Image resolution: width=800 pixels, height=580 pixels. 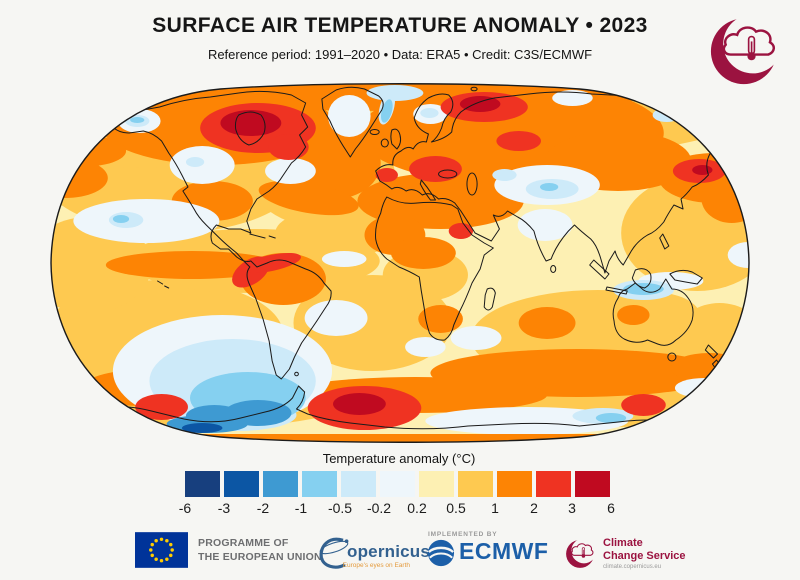 I want to click on copernicus-logo-icon, so click(x=334, y=553).